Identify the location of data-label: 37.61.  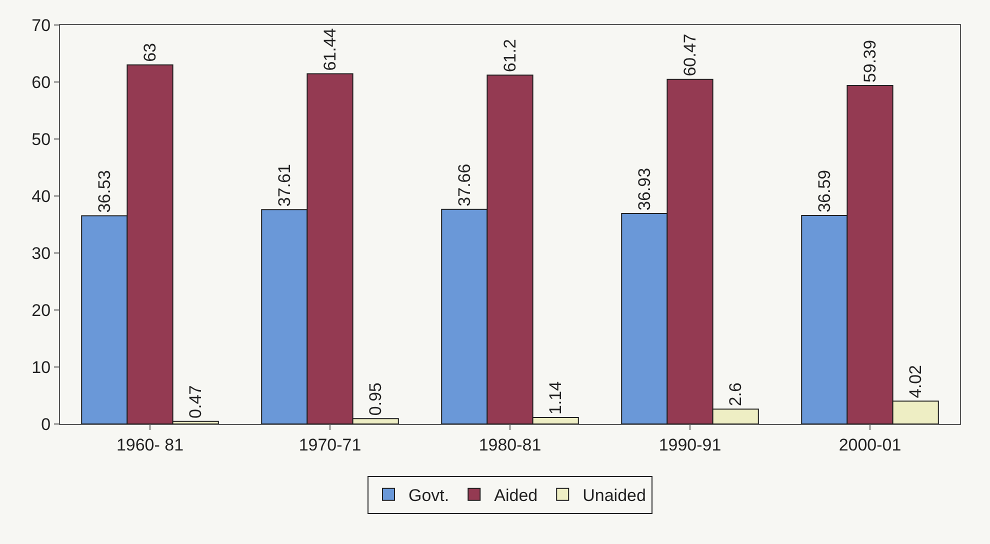
(284, 185).